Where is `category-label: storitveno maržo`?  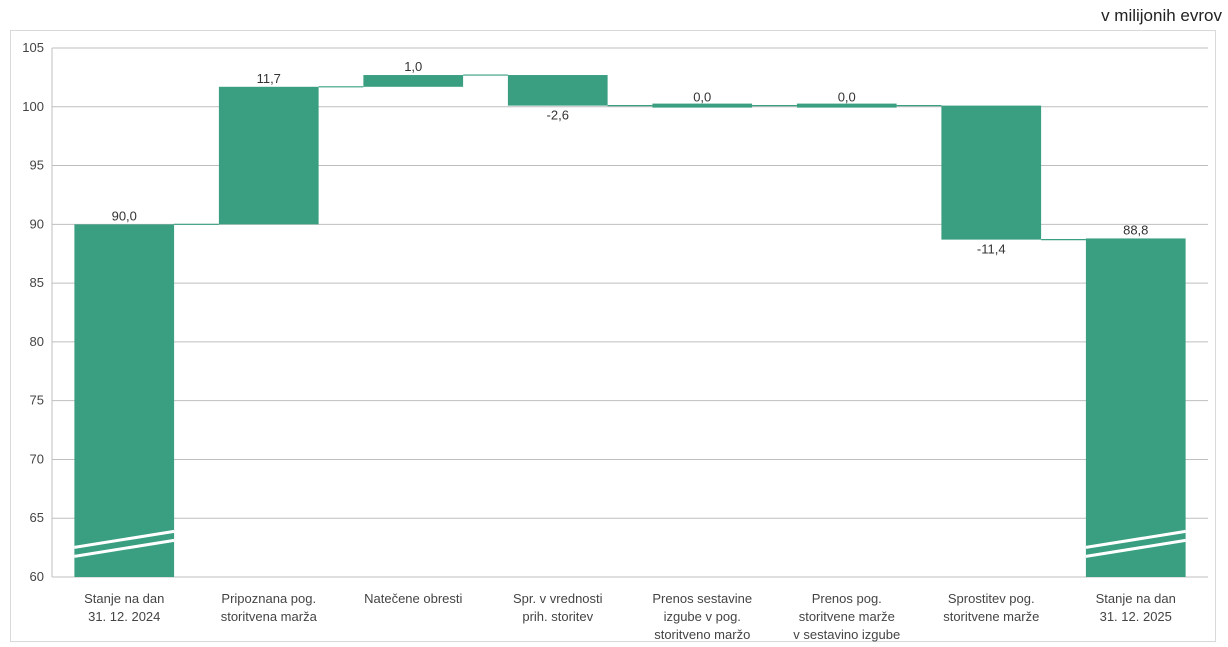
category-label: storitveno maržo is located at coordinates (702, 634).